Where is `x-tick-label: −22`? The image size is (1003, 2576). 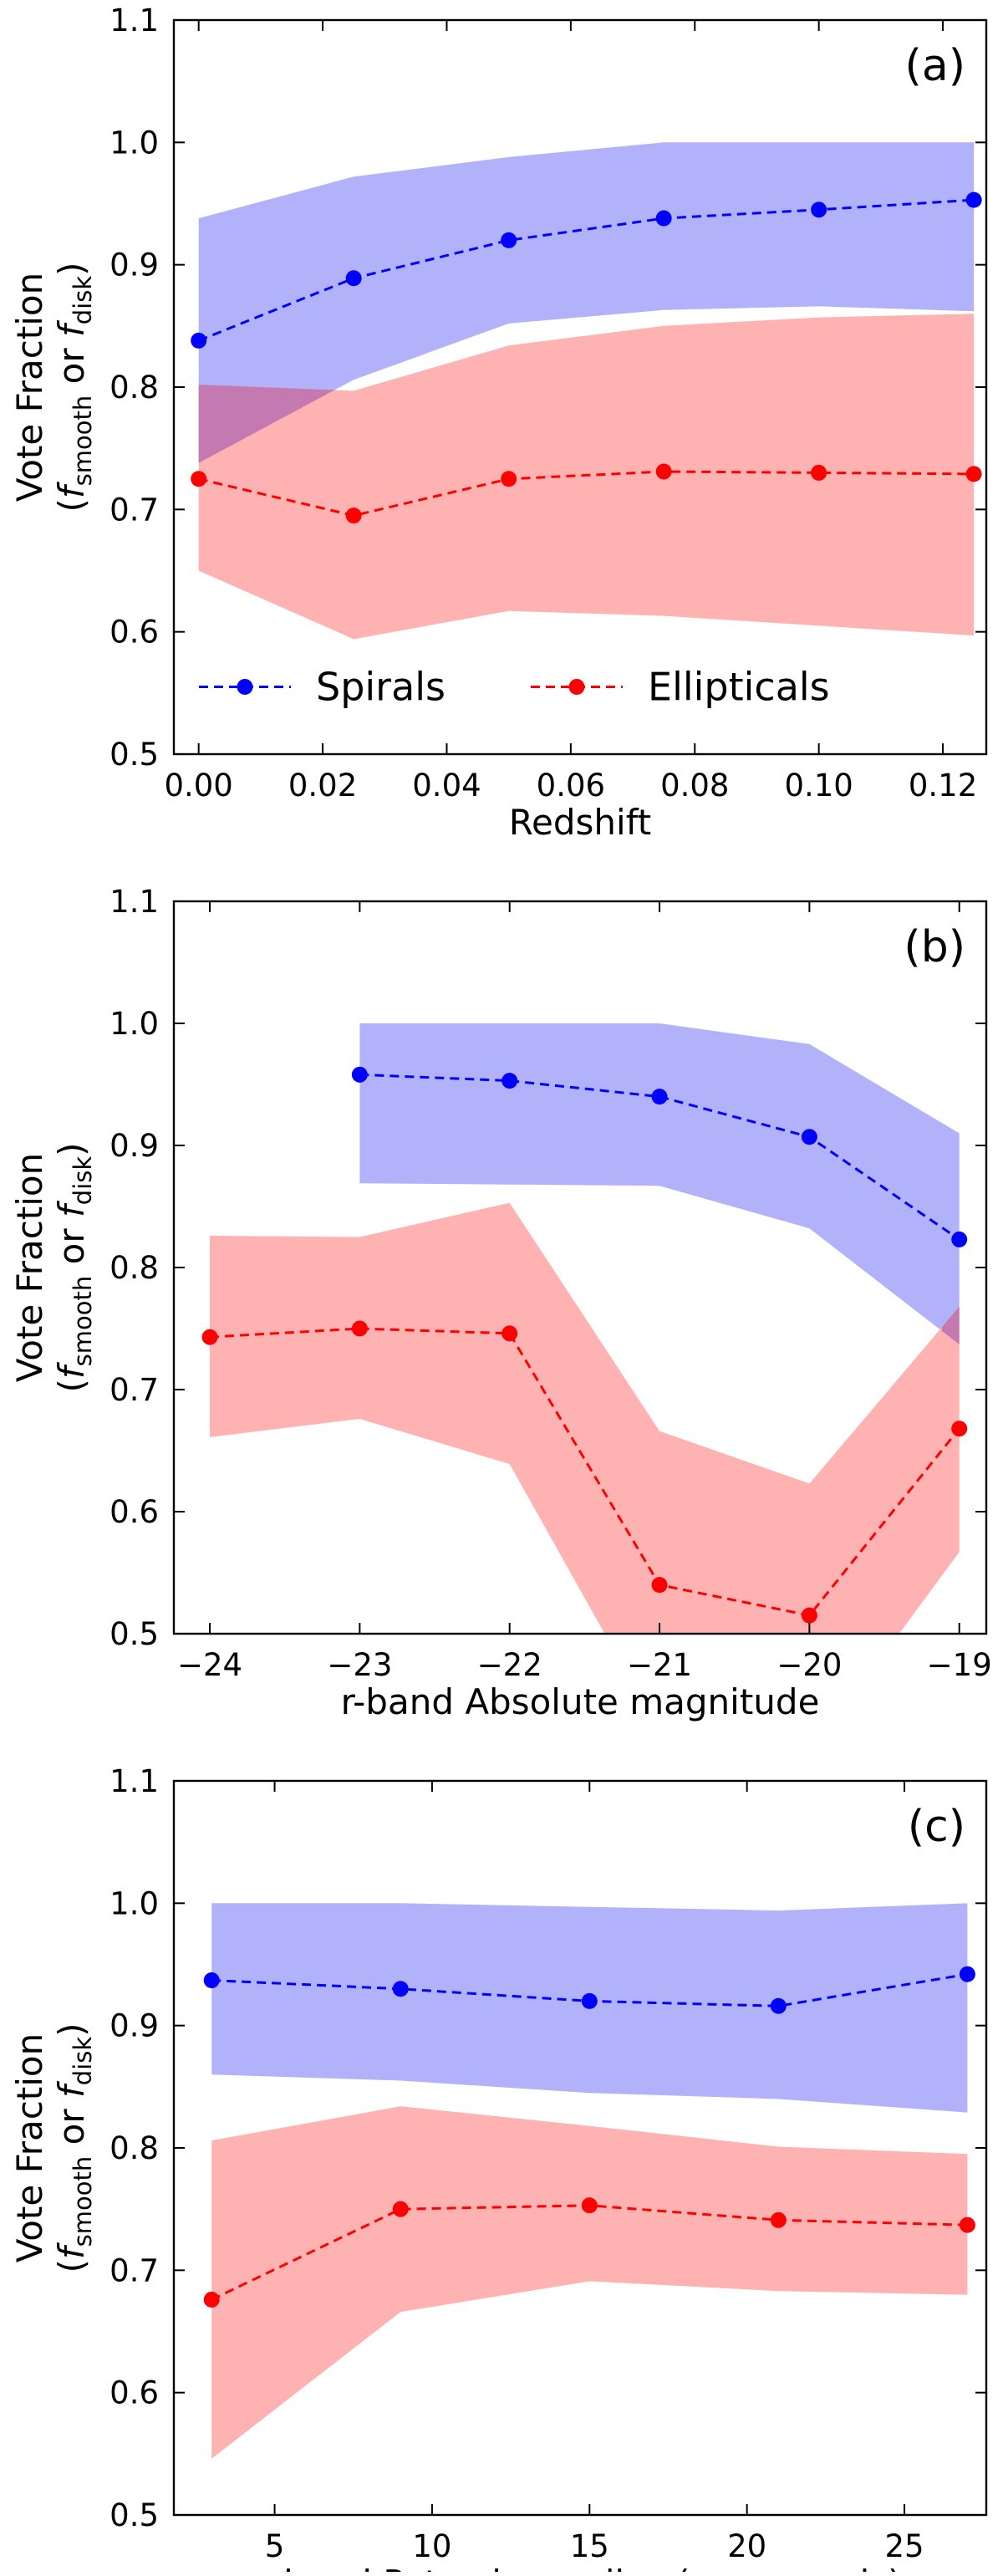 x-tick-label: −22 is located at coordinates (510, 1665).